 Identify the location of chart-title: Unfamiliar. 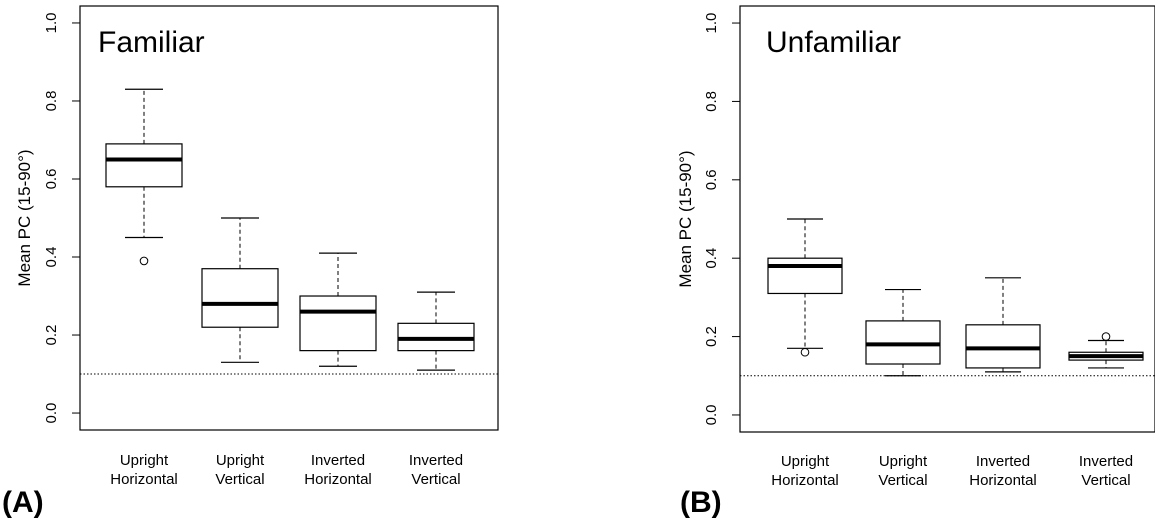
(833, 42).